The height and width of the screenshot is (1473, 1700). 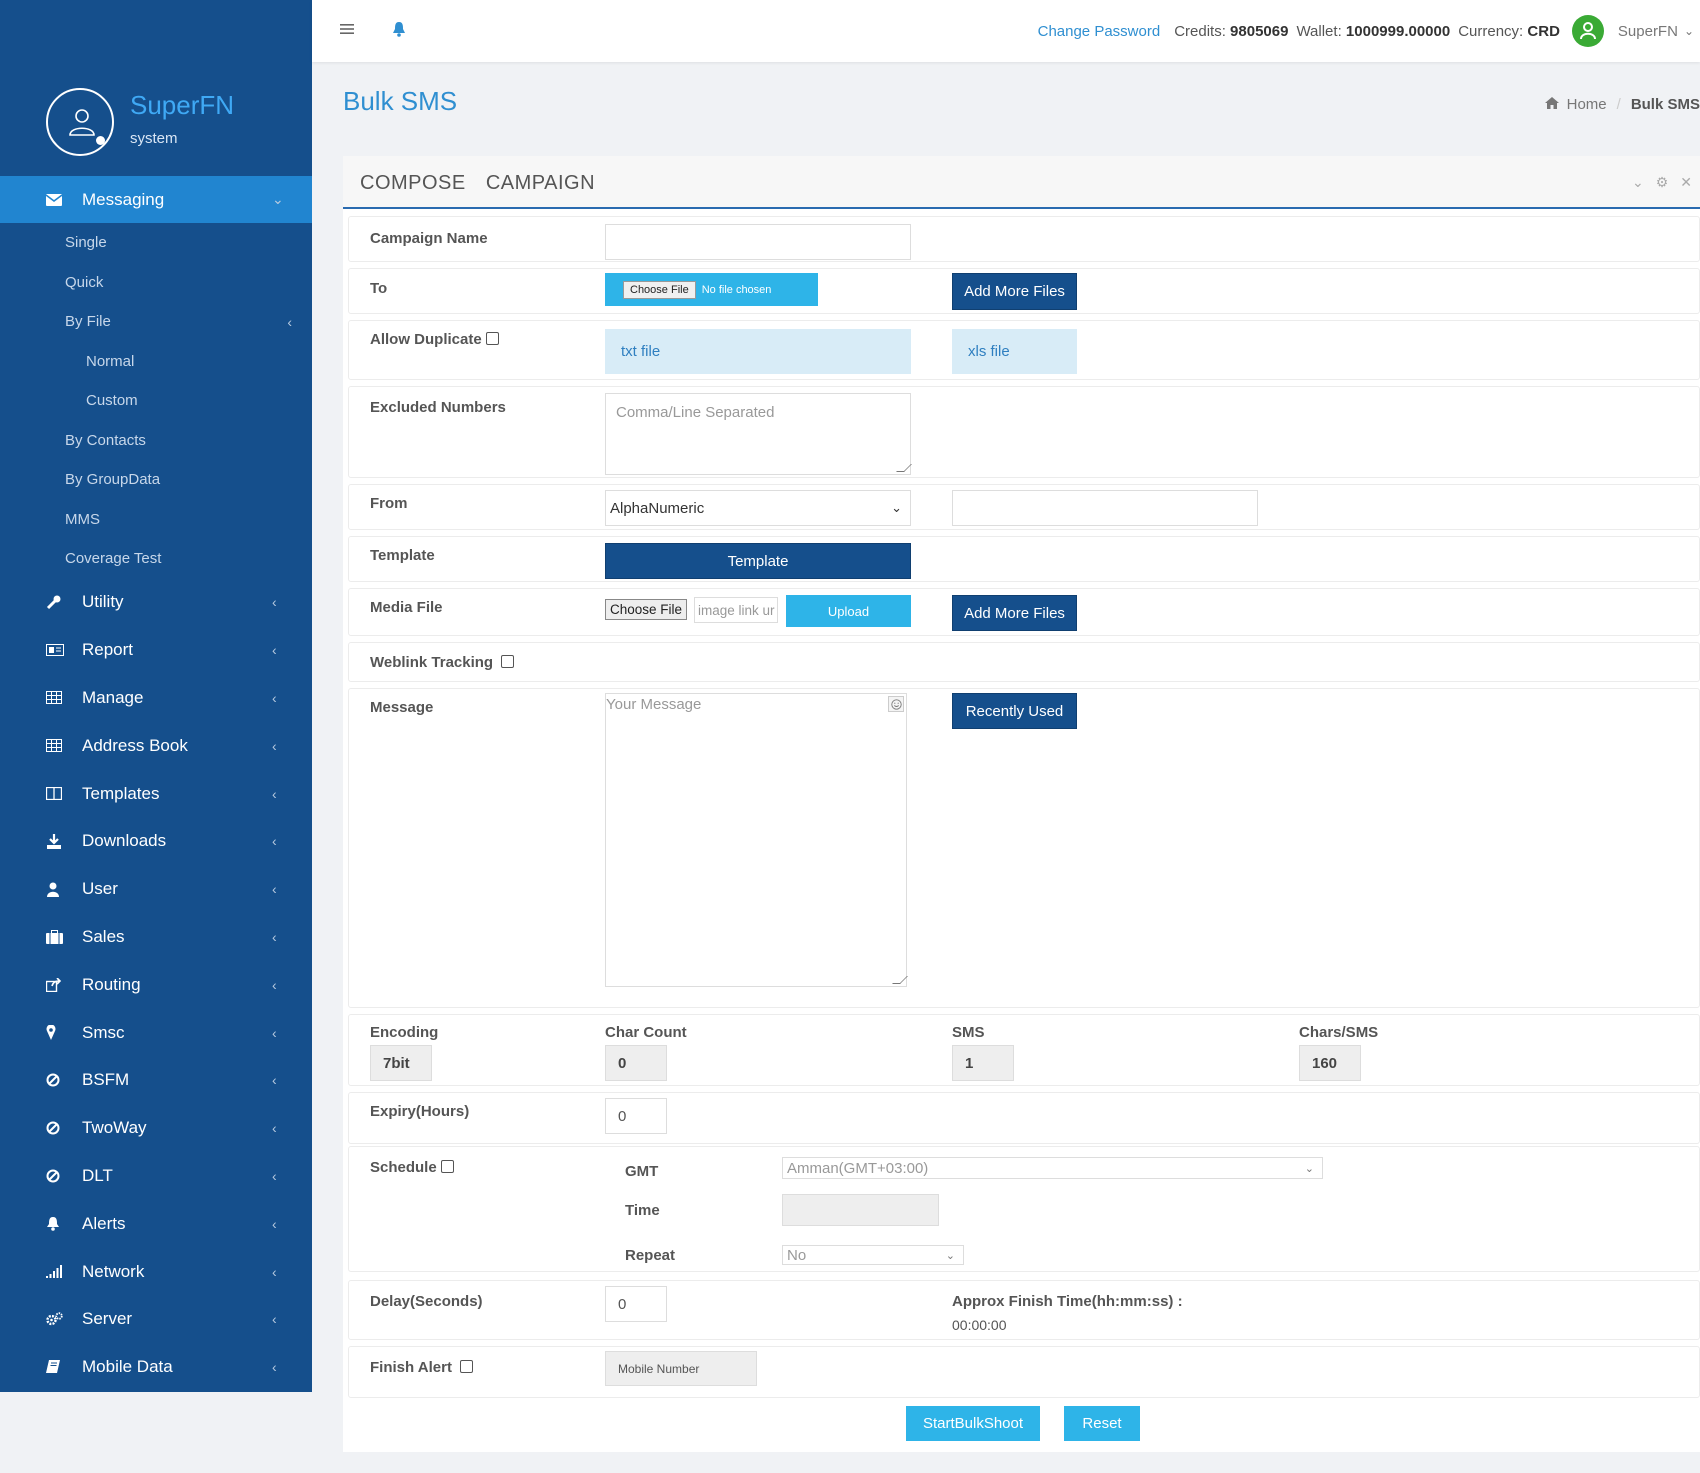 I want to click on user-avatar, so click(x=1587, y=31).